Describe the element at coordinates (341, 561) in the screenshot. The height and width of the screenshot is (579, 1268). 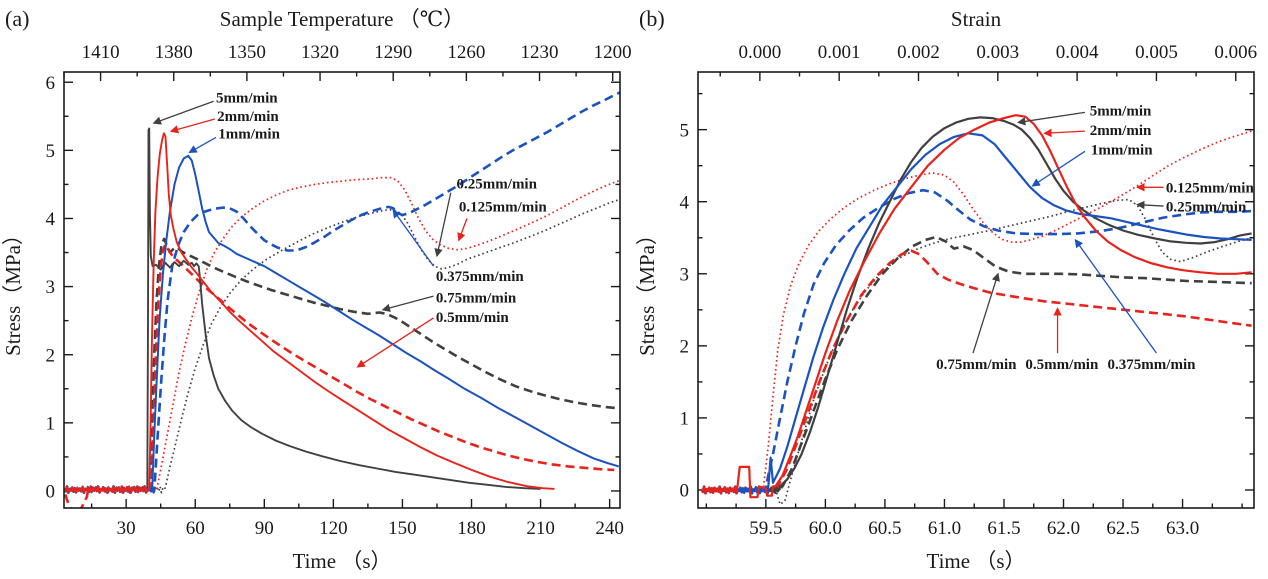
I see `x-axis-title: Time （s）` at that location.